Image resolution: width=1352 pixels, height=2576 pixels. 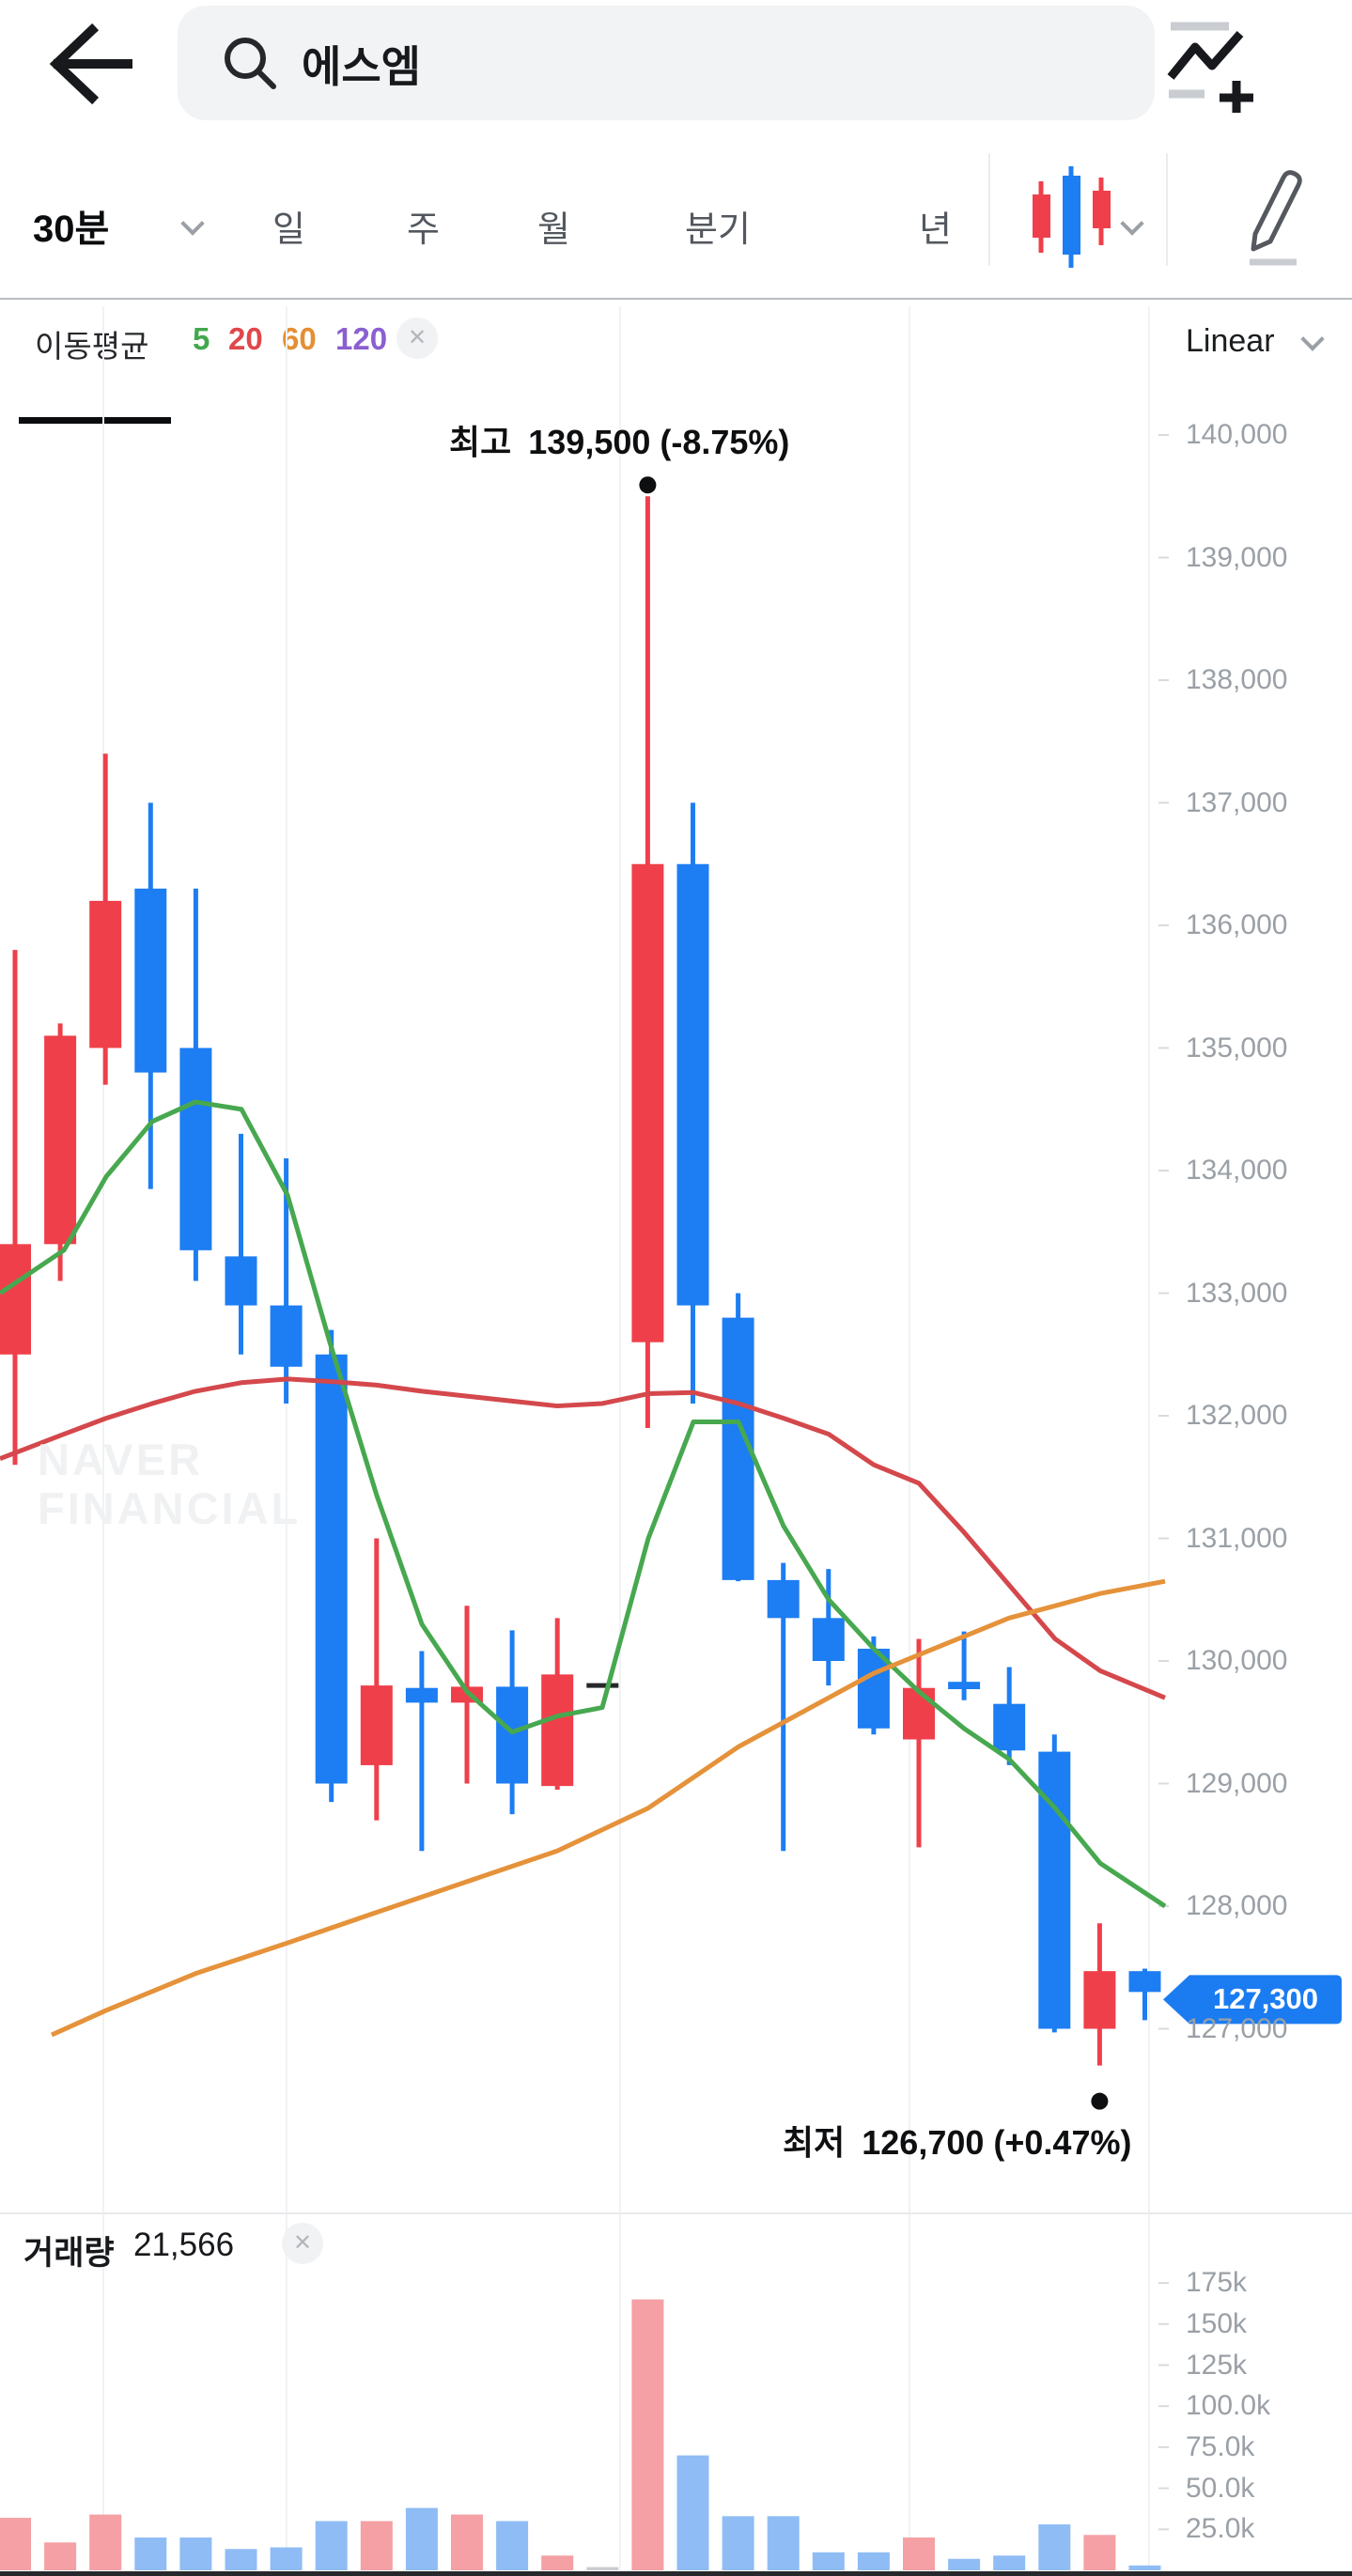 What do you see at coordinates (251, 63) in the screenshot?
I see `search-icon` at bounding box center [251, 63].